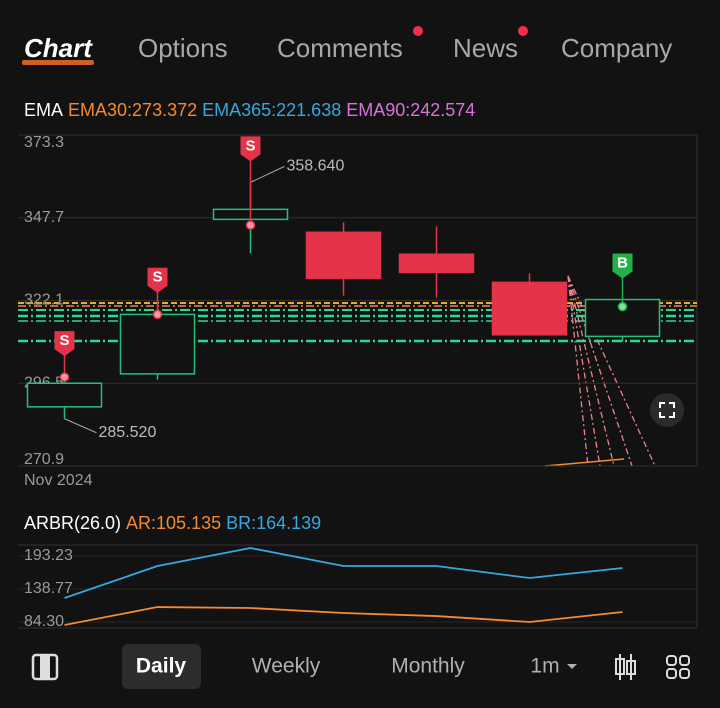 The width and height of the screenshot is (720, 708). I want to click on legend-entry: EMA, so click(43, 110).